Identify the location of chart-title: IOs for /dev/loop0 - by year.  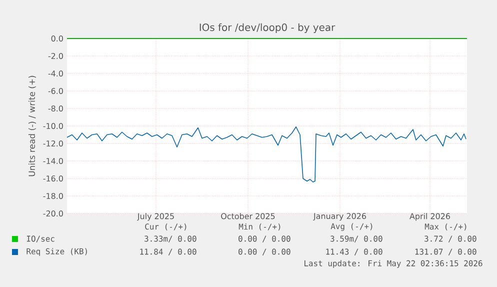
(268, 28).